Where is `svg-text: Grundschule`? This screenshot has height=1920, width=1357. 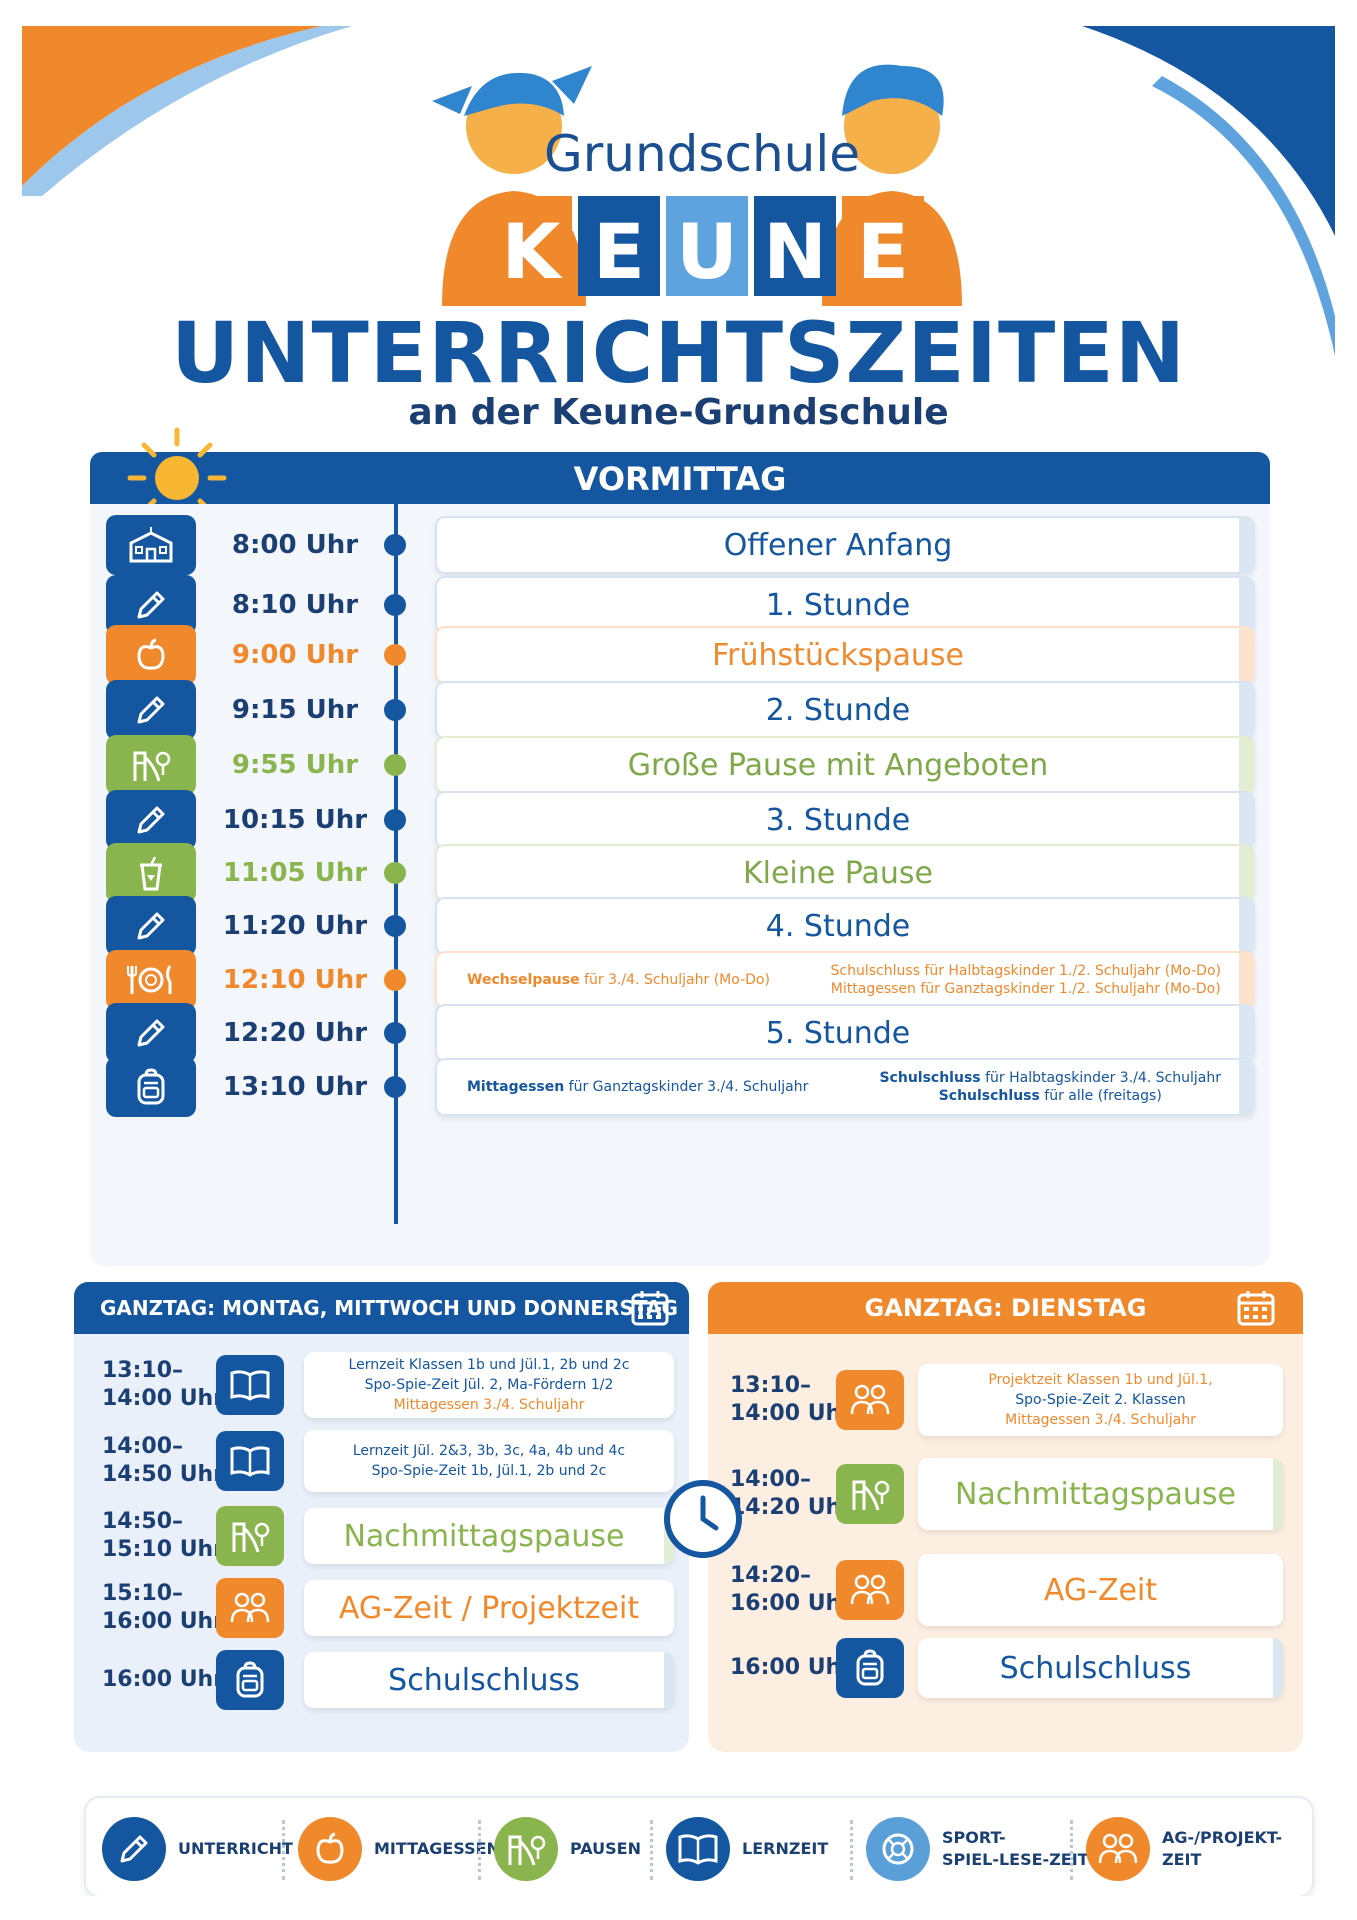 svg-text: Grundschule is located at coordinates (702, 154).